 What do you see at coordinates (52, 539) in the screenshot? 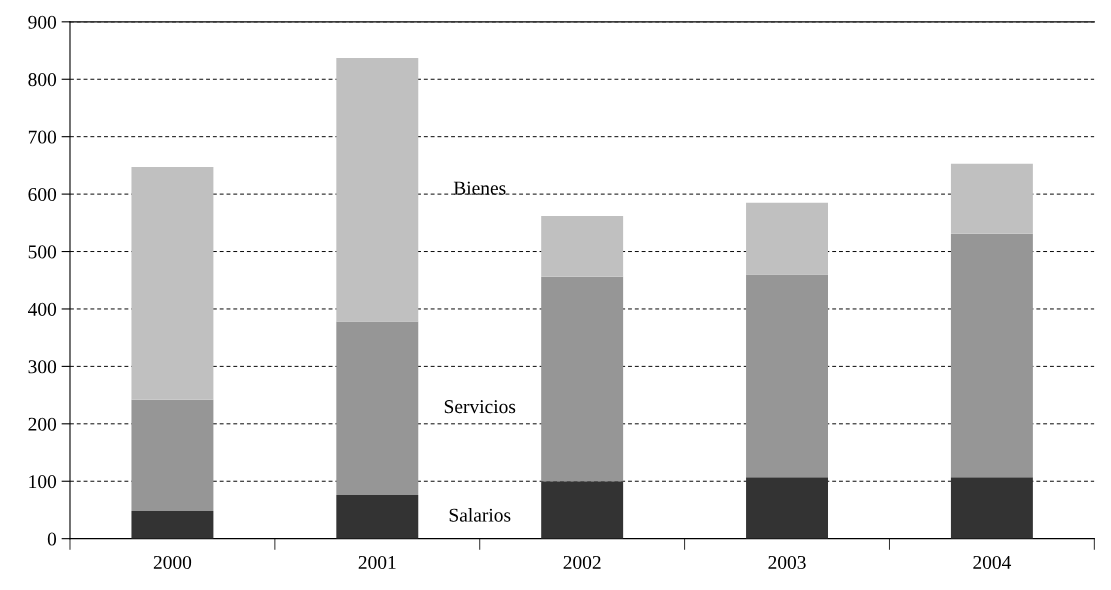
I see `y-tick-label: 0` at bounding box center [52, 539].